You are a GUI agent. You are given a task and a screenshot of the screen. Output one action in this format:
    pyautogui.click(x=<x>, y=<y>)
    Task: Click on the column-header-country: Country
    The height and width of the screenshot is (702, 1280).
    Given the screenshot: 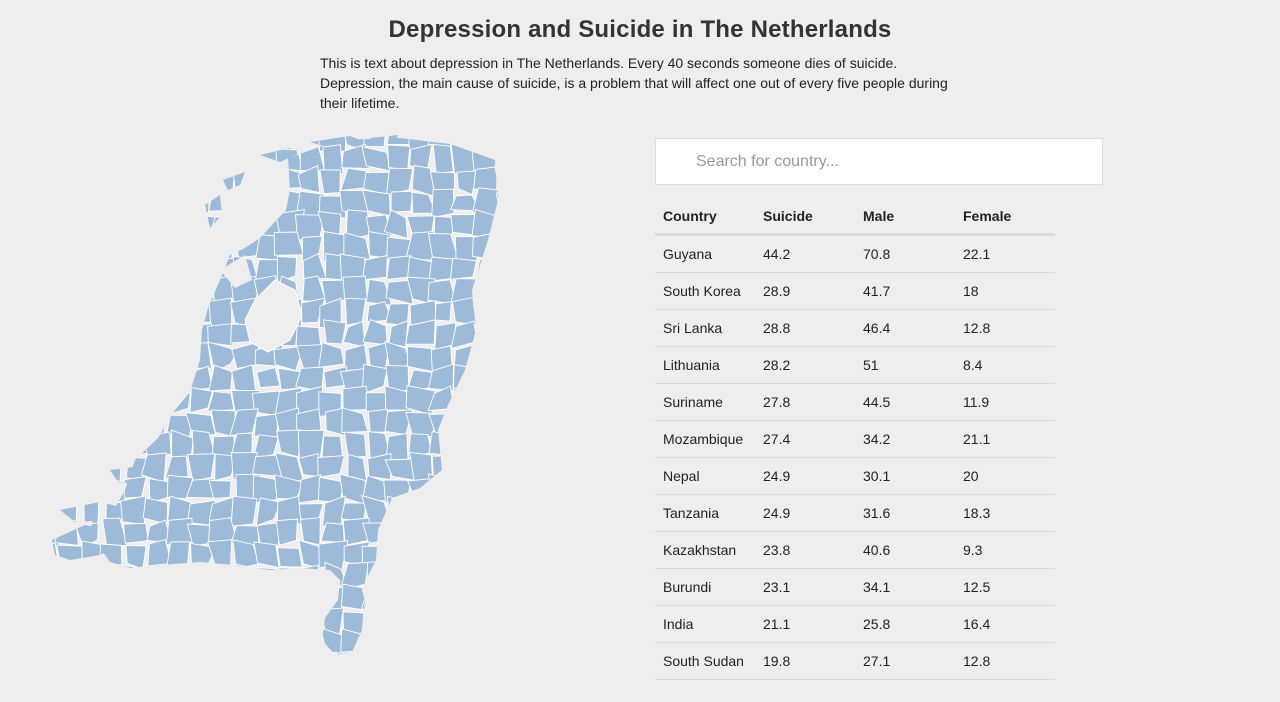 What is the action you would take?
    pyautogui.click(x=705, y=217)
    